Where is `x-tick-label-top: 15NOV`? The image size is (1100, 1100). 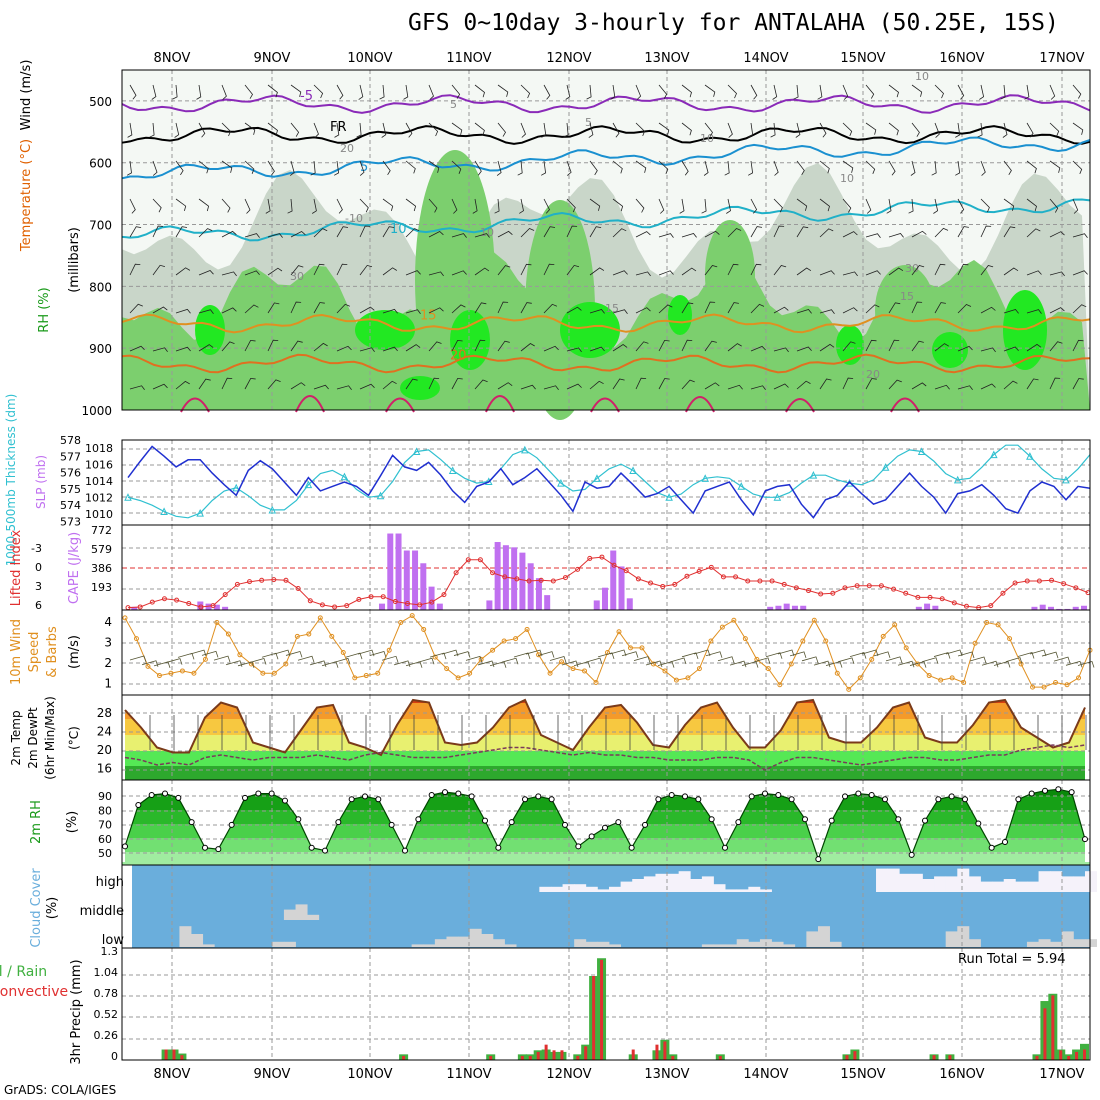
x-tick-label-top: 15NOV is located at coordinates (862, 58).